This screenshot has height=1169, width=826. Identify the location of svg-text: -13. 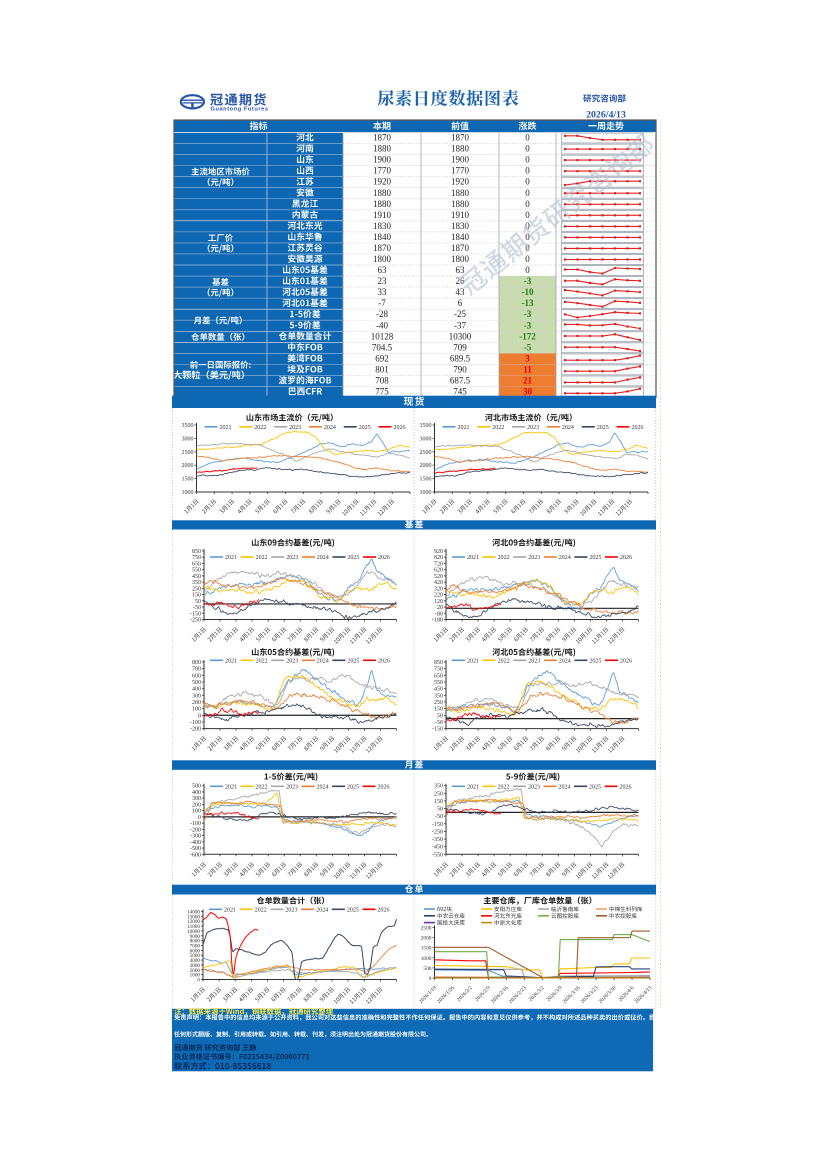
(528, 303).